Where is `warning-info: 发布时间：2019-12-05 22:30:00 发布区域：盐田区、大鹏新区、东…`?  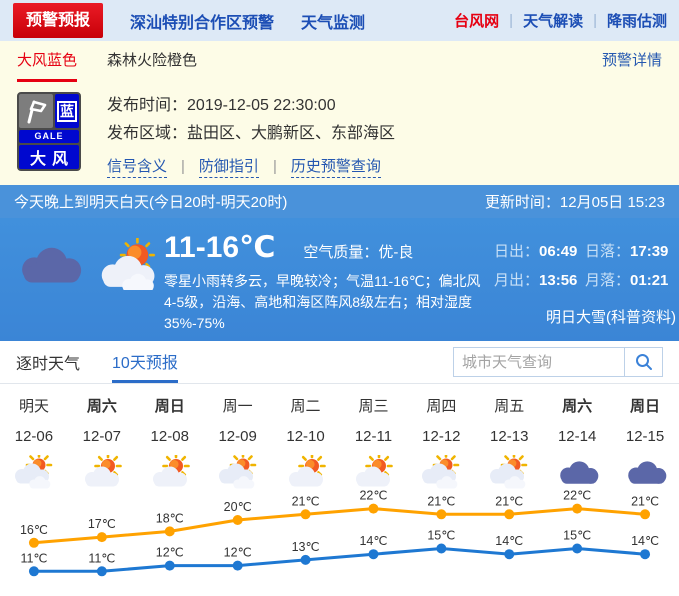 warning-info: 发布时间：2019-12-05 22:30:00 发布区域：盐田区、大鹏新区、东… is located at coordinates (251, 135).